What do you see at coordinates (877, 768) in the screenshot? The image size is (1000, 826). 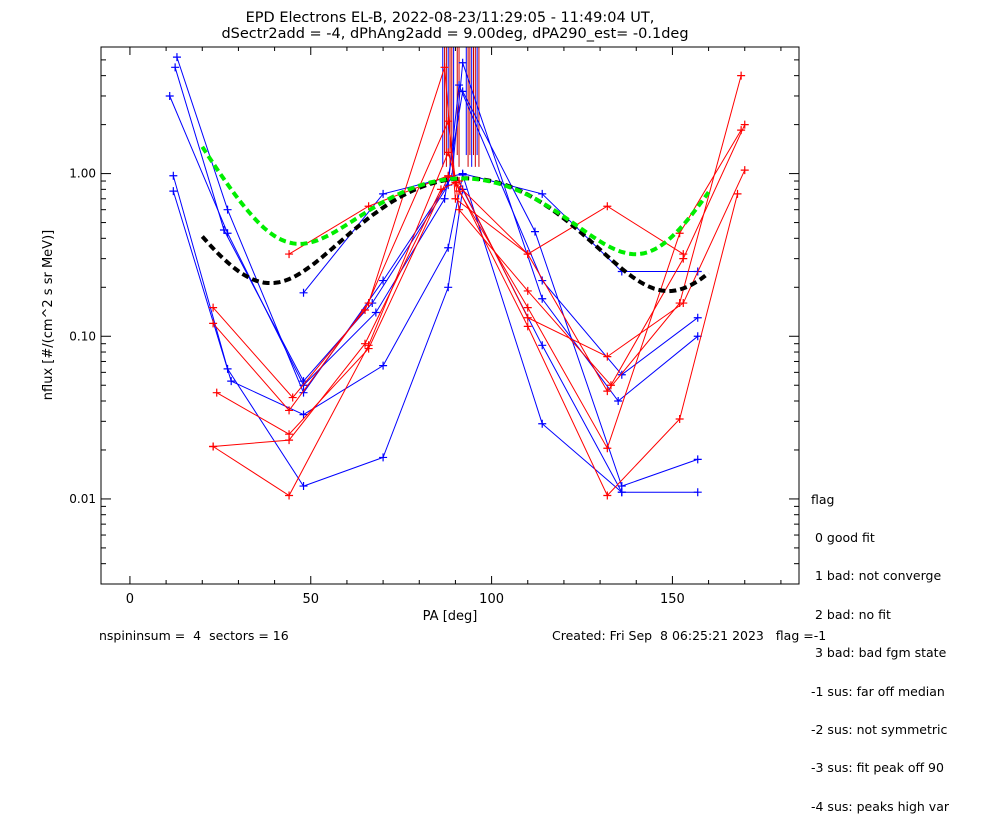 I see `legend-item: -3 sus: fit peak off 90` at bounding box center [877, 768].